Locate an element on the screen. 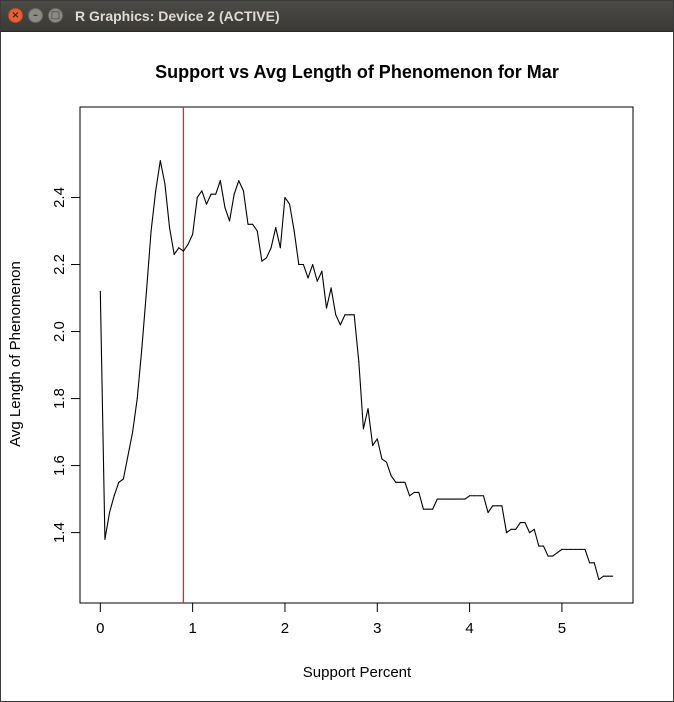 The image size is (674, 702). y-tick-label: 2.4 is located at coordinates (59, 197).